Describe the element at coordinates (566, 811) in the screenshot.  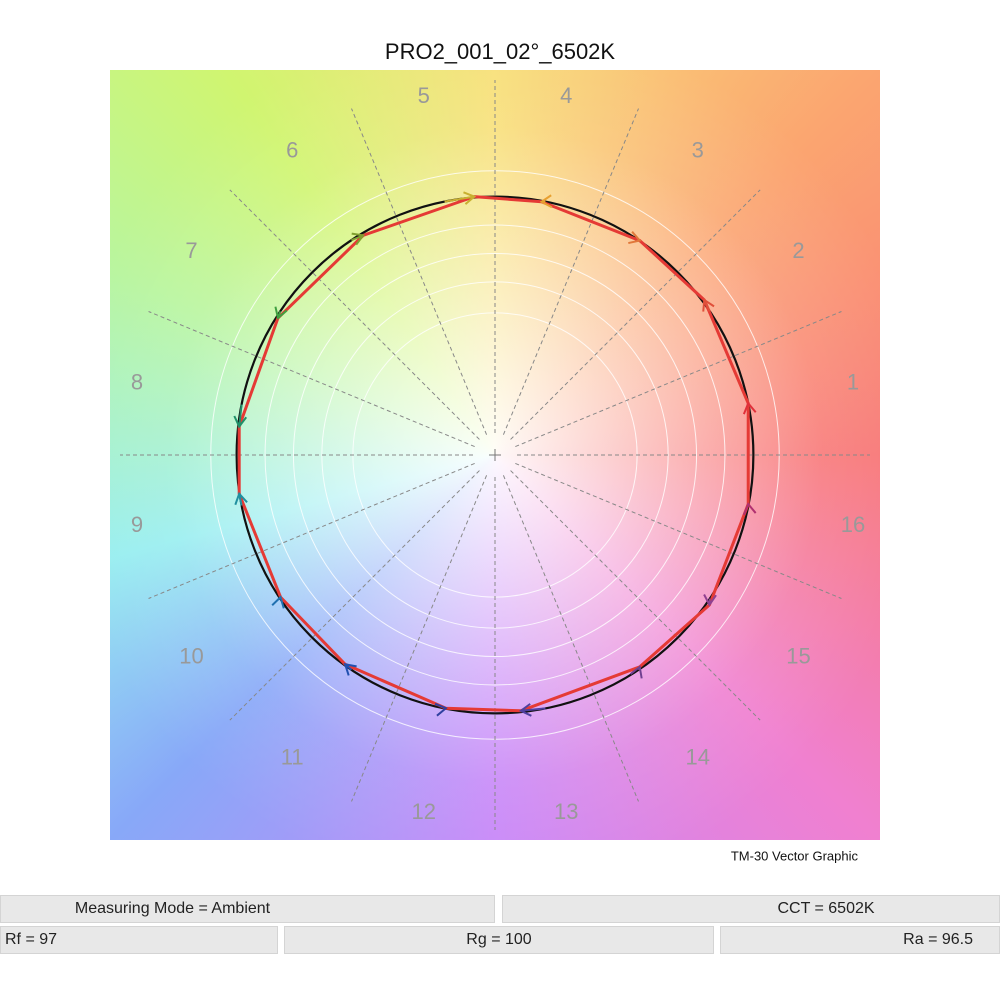
I see `bin-label: 13` at that location.